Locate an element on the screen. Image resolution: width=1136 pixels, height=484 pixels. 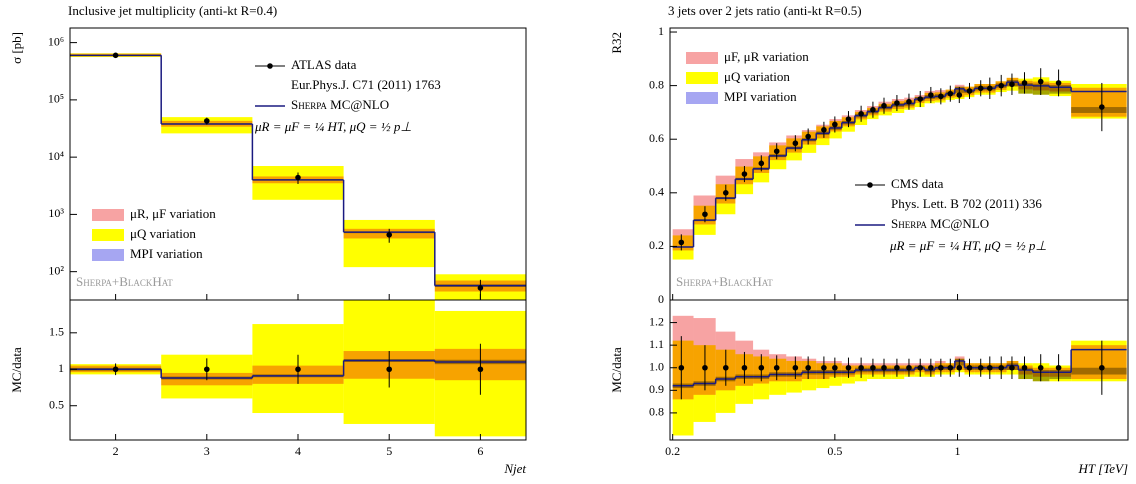
x-axis-label: HT [TeV] is located at coordinates (1103, 468).